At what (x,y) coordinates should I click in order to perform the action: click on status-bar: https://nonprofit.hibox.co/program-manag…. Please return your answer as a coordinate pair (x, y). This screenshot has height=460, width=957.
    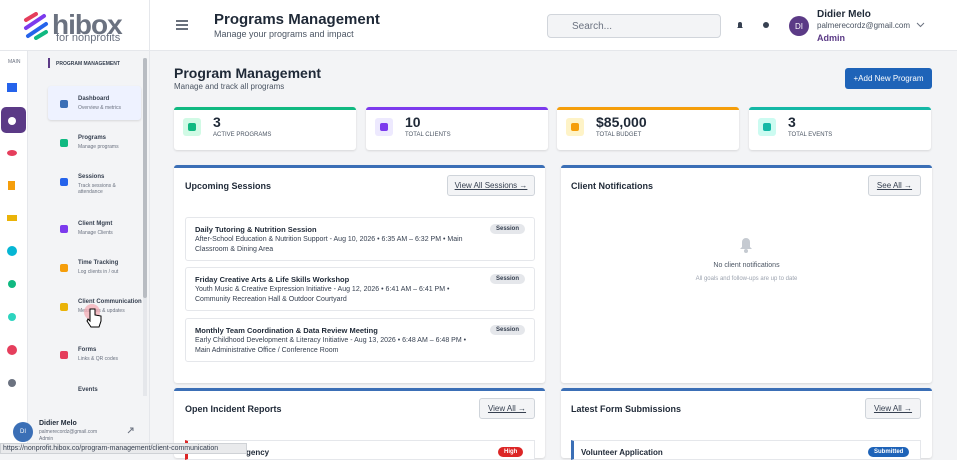
    Looking at the image, I should click on (123, 448).